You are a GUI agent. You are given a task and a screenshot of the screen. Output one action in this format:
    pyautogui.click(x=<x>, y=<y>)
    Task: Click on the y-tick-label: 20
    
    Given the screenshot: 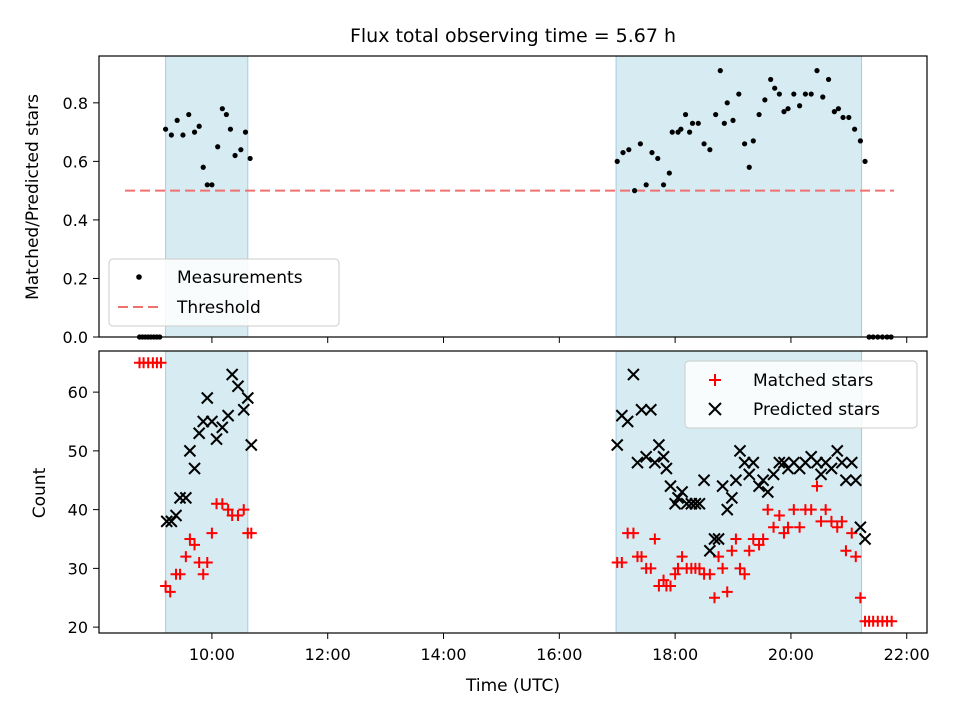 What is the action you would take?
    pyautogui.click(x=78, y=627)
    